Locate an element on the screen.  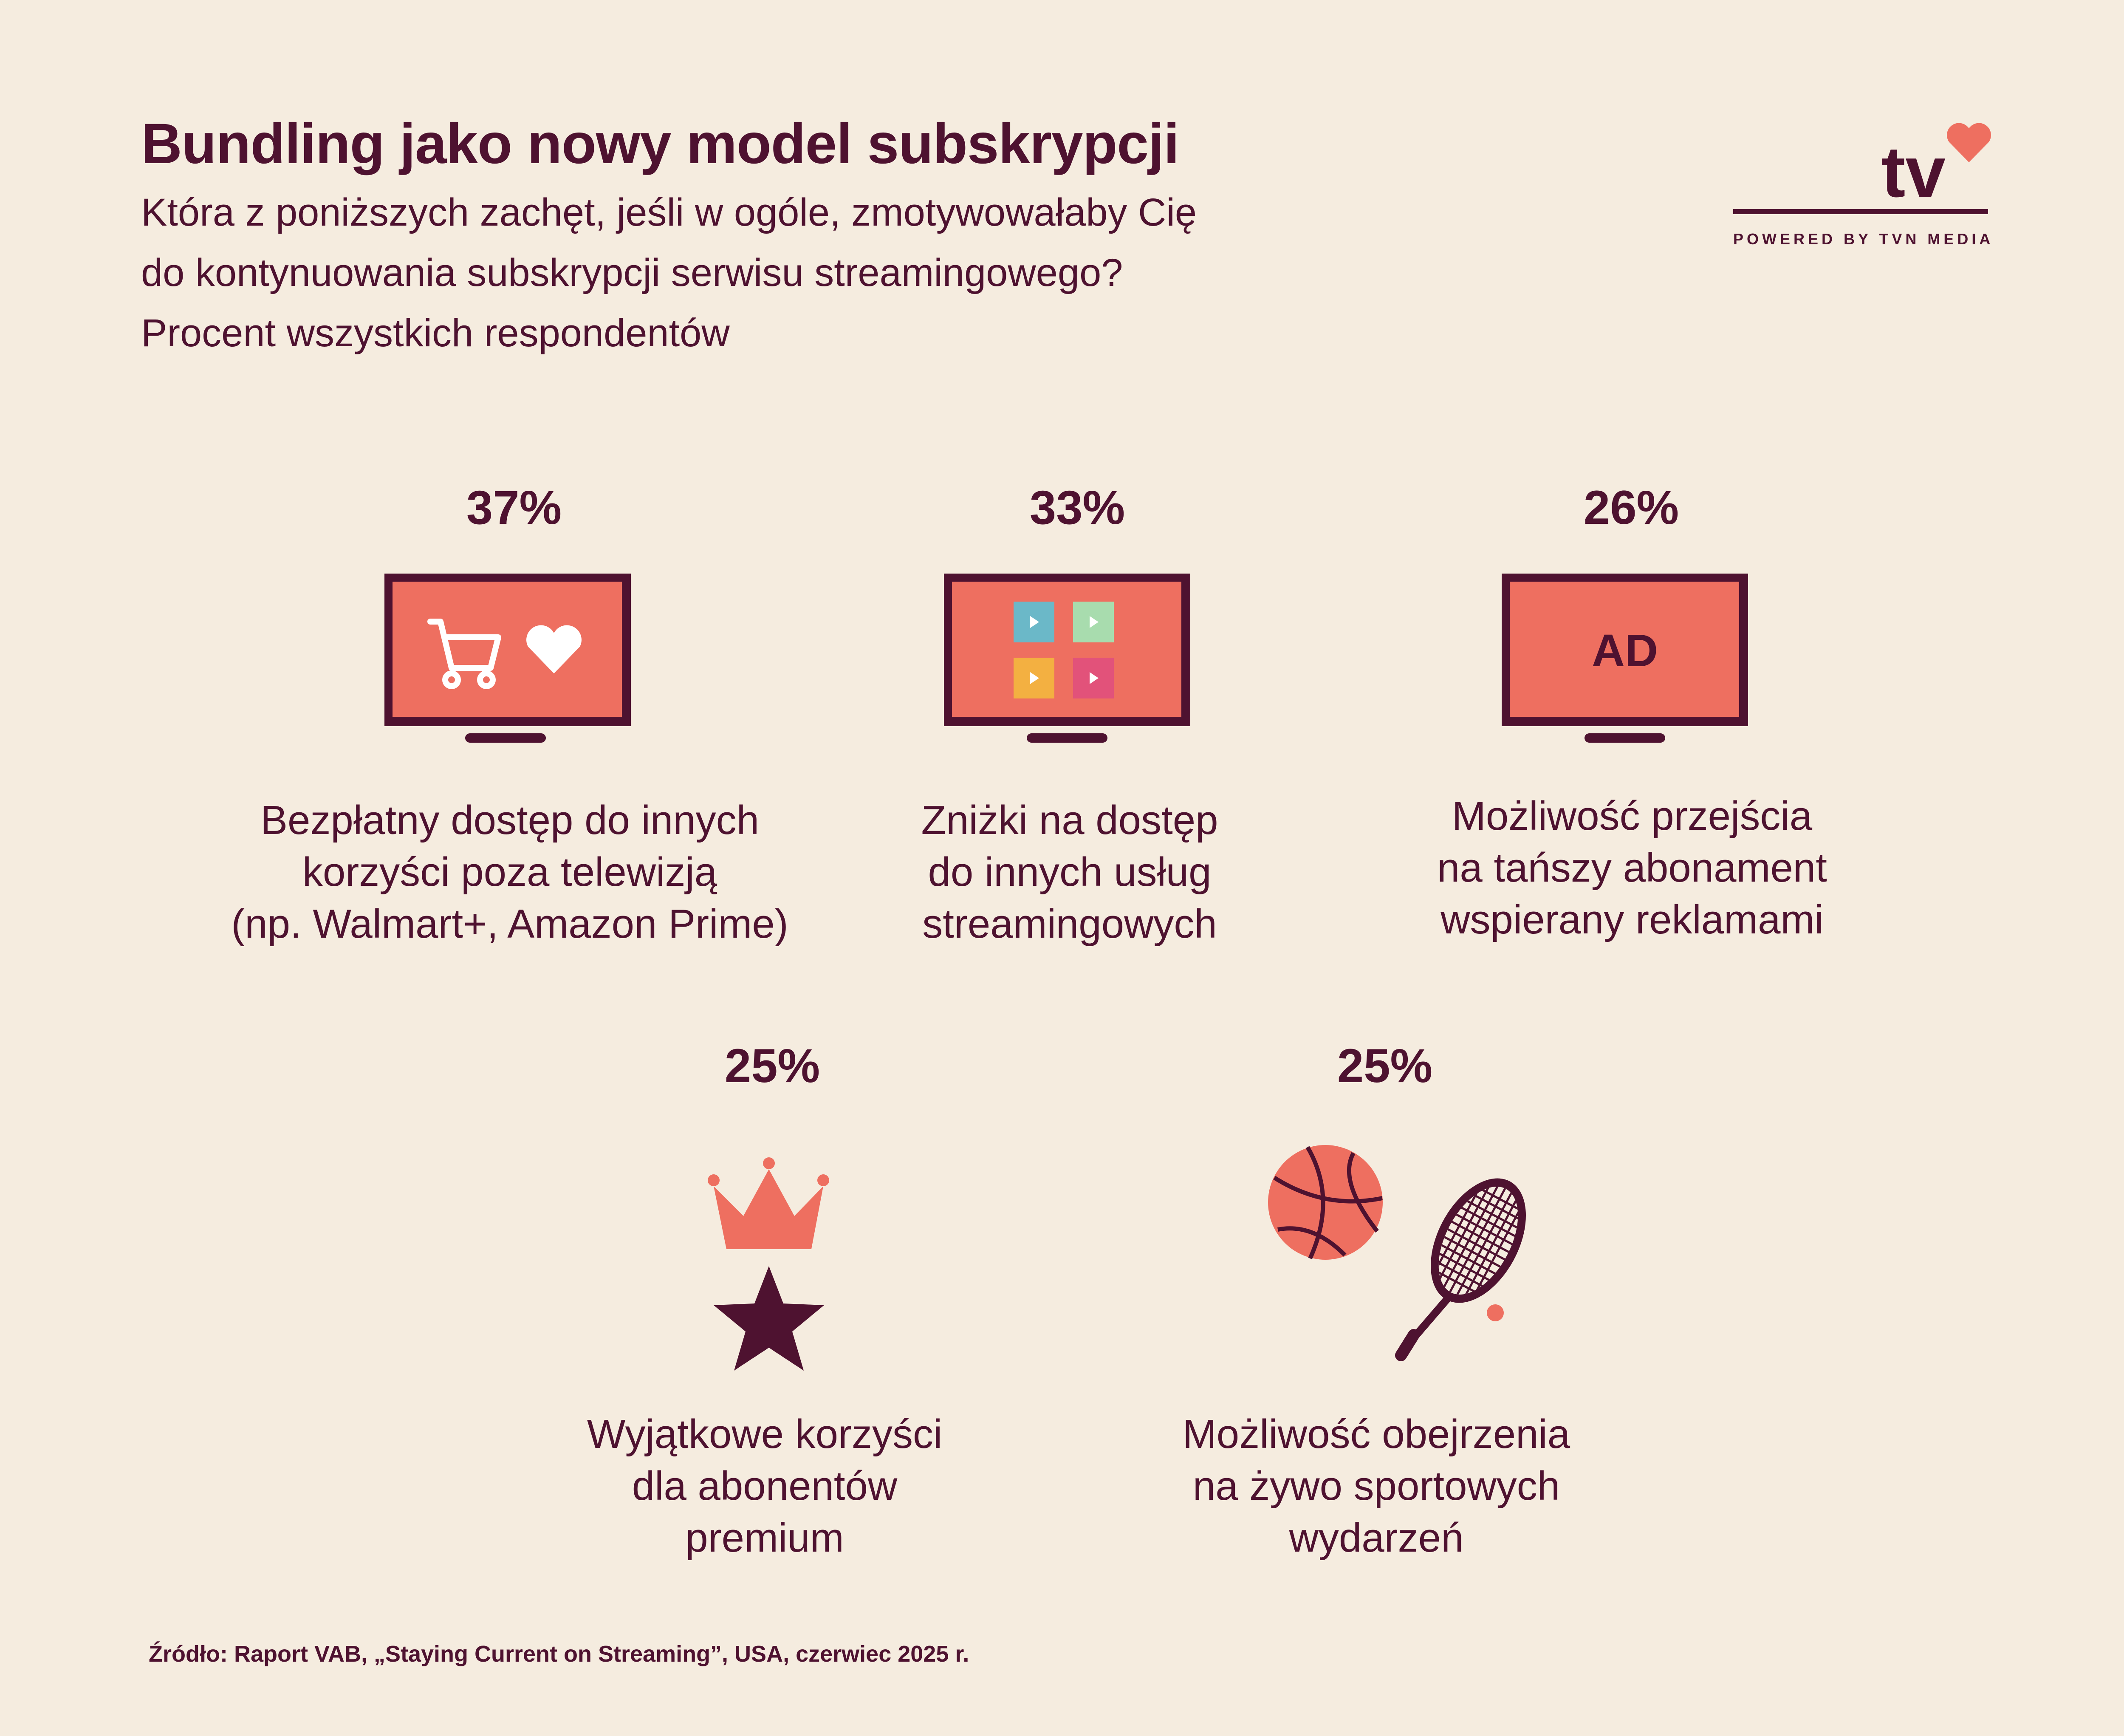
item-5-caption-line: na żywo sportowych is located at coordinates (1376, 1486).